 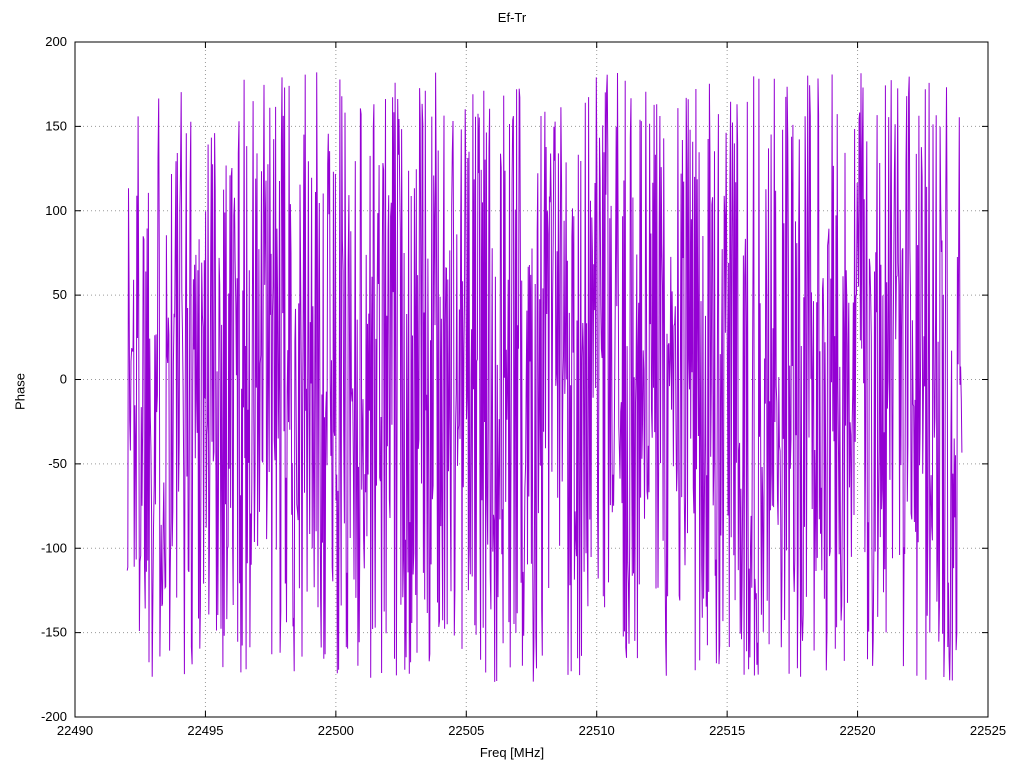 What do you see at coordinates (597, 730) in the screenshot?
I see `x-tick-label: 22510` at bounding box center [597, 730].